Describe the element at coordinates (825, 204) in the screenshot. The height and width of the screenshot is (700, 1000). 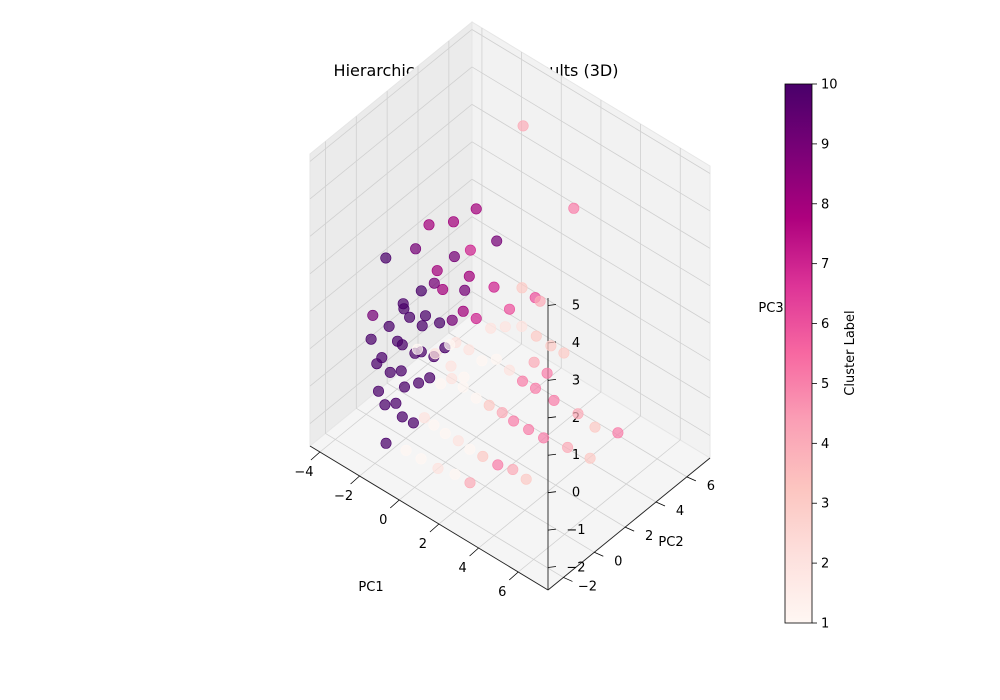
I see `colorbar-tick-label: 8` at that location.